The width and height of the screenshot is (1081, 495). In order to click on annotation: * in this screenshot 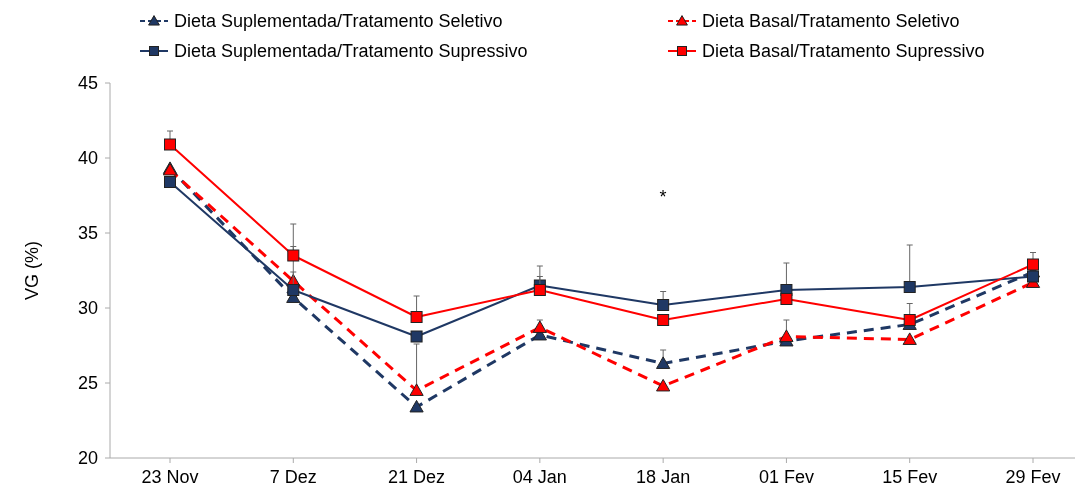, I will do `click(663, 196)`.